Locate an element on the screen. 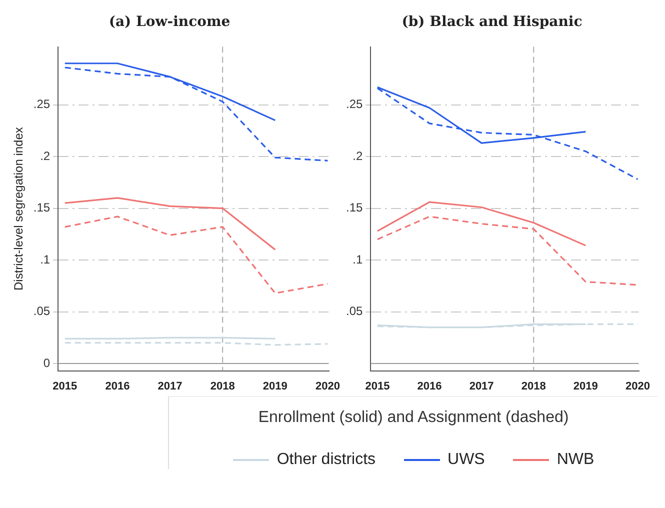 Image resolution: width=665 pixels, height=508 pixels. legend-title: Enrollment (solid) and Assignment (dashed) is located at coordinates (413, 418).